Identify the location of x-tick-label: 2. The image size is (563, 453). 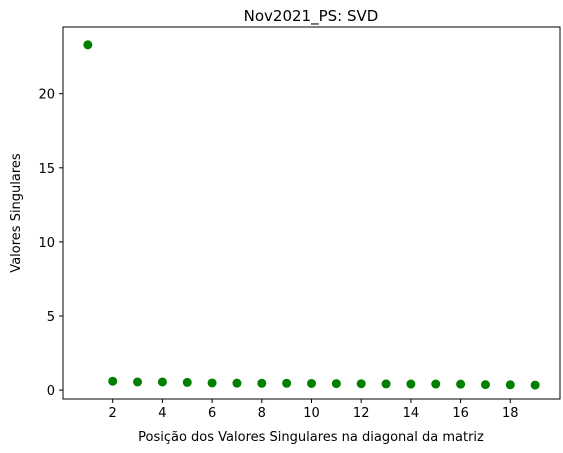
(113, 413).